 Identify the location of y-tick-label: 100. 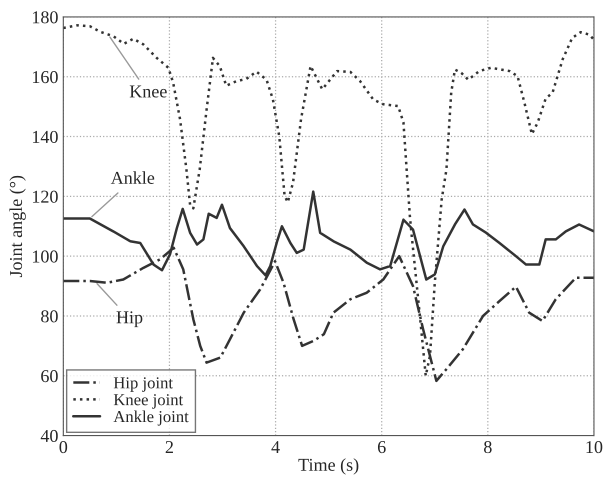
(45, 256).